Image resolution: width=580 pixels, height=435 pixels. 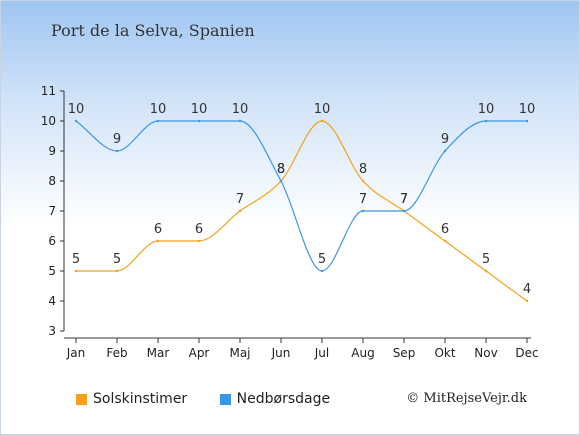 I want to click on x-tick-label: Jul, so click(x=321, y=353).